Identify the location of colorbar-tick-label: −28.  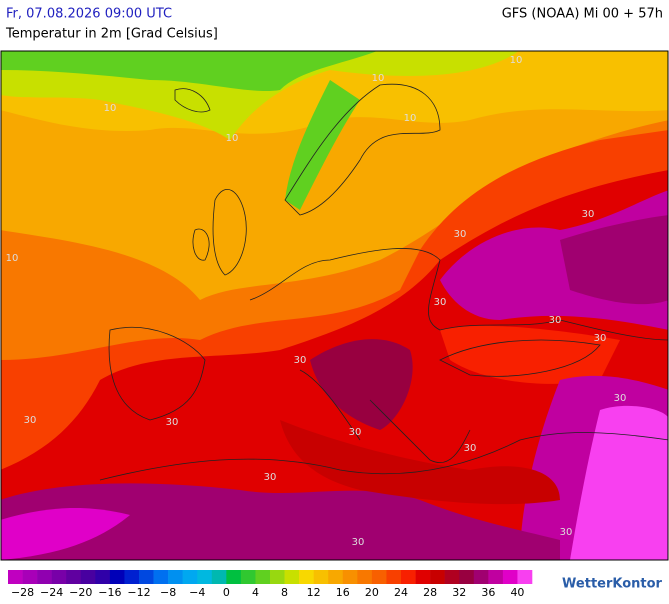
(22, 592).